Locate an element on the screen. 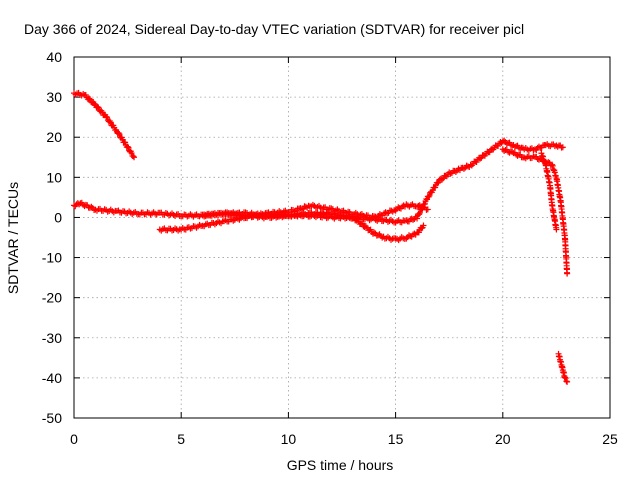  y-tick-label: 0 is located at coordinates (58, 217).